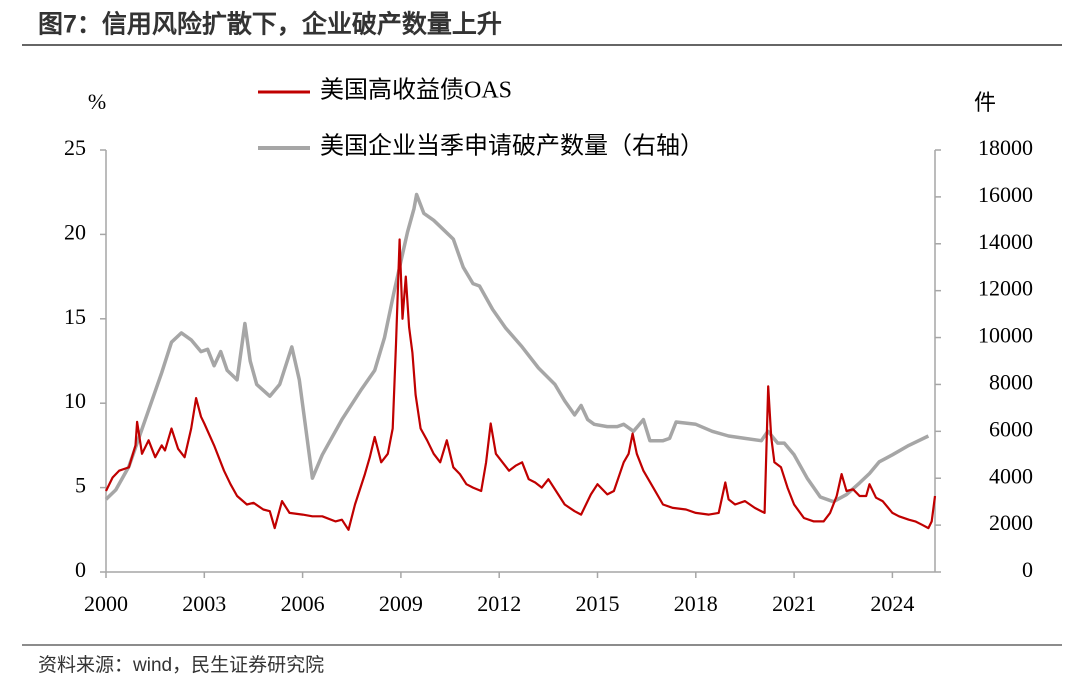 Image resolution: width=1080 pixels, height=695 pixels. What do you see at coordinates (1027, 569) in the screenshot?
I see `y2-tick-label: 0` at bounding box center [1027, 569].